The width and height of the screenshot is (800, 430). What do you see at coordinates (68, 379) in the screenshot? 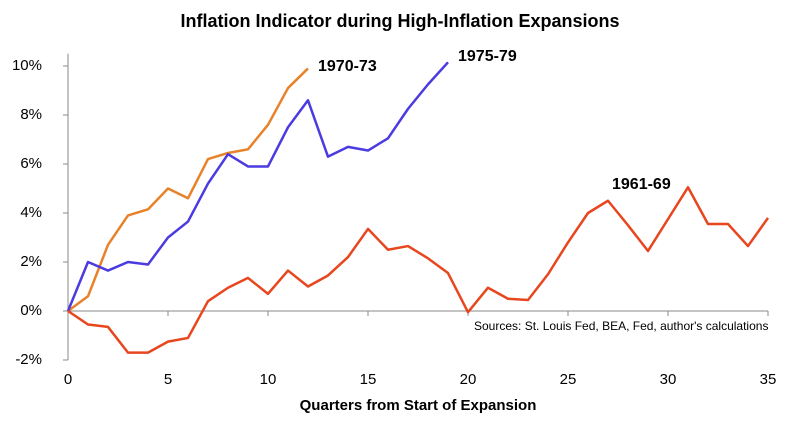
I see `x-tick-label: 0` at bounding box center [68, 379].